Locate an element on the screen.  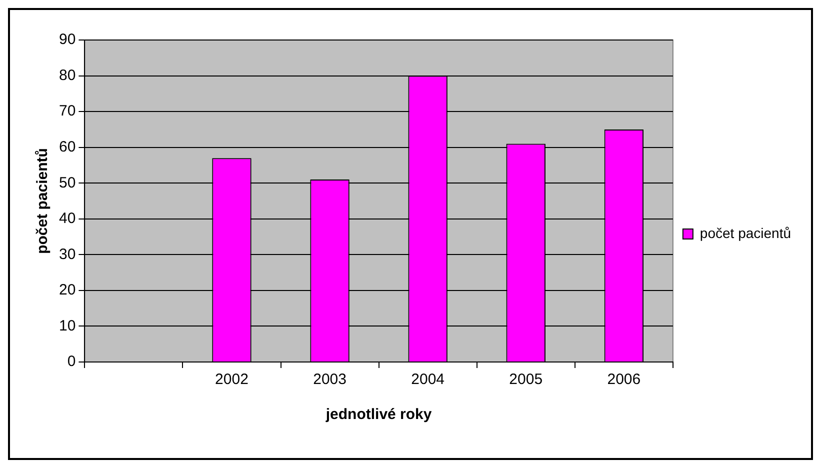
y-tick-label: 0 is located at coordinates (71, 361).